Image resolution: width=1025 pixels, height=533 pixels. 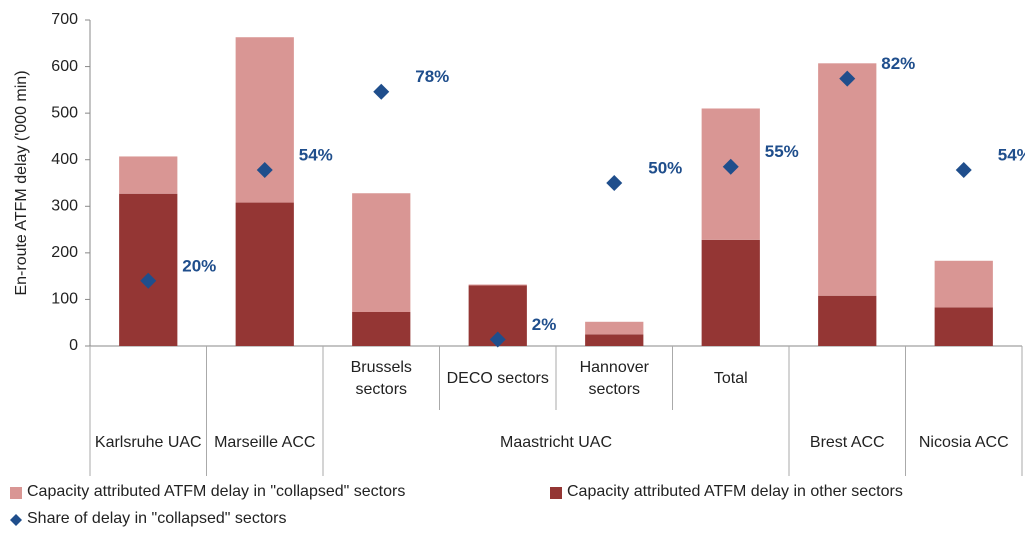 What do you see at coordinates (64, 66) in the screenshot?
I see `y-tick-label: 600` at bounding box center [64, 66].